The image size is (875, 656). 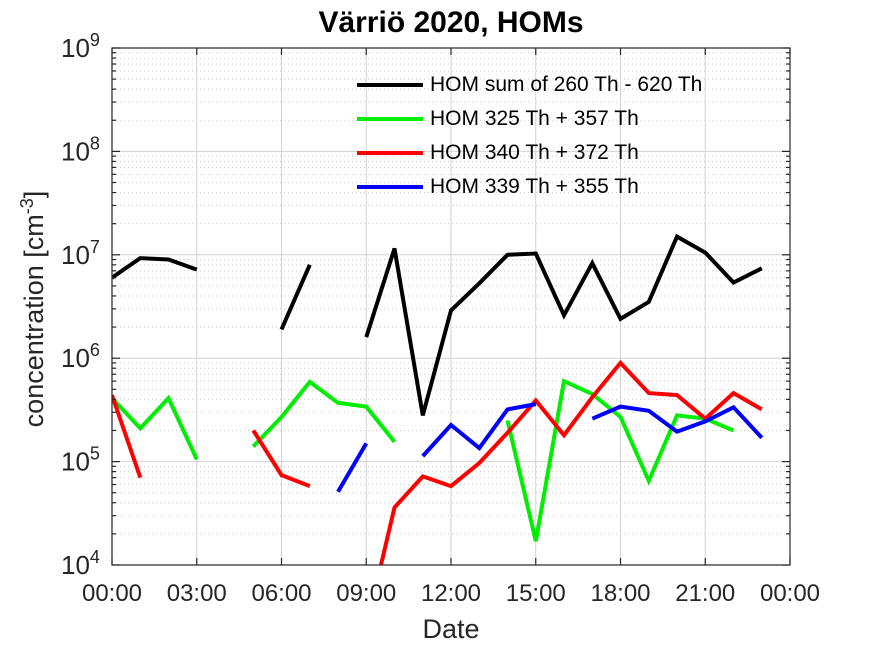 What do you see at coordinates (705, 593) in the screenshot?
I see `x-tick-label: 21:00` at bounding box center [705, 593].